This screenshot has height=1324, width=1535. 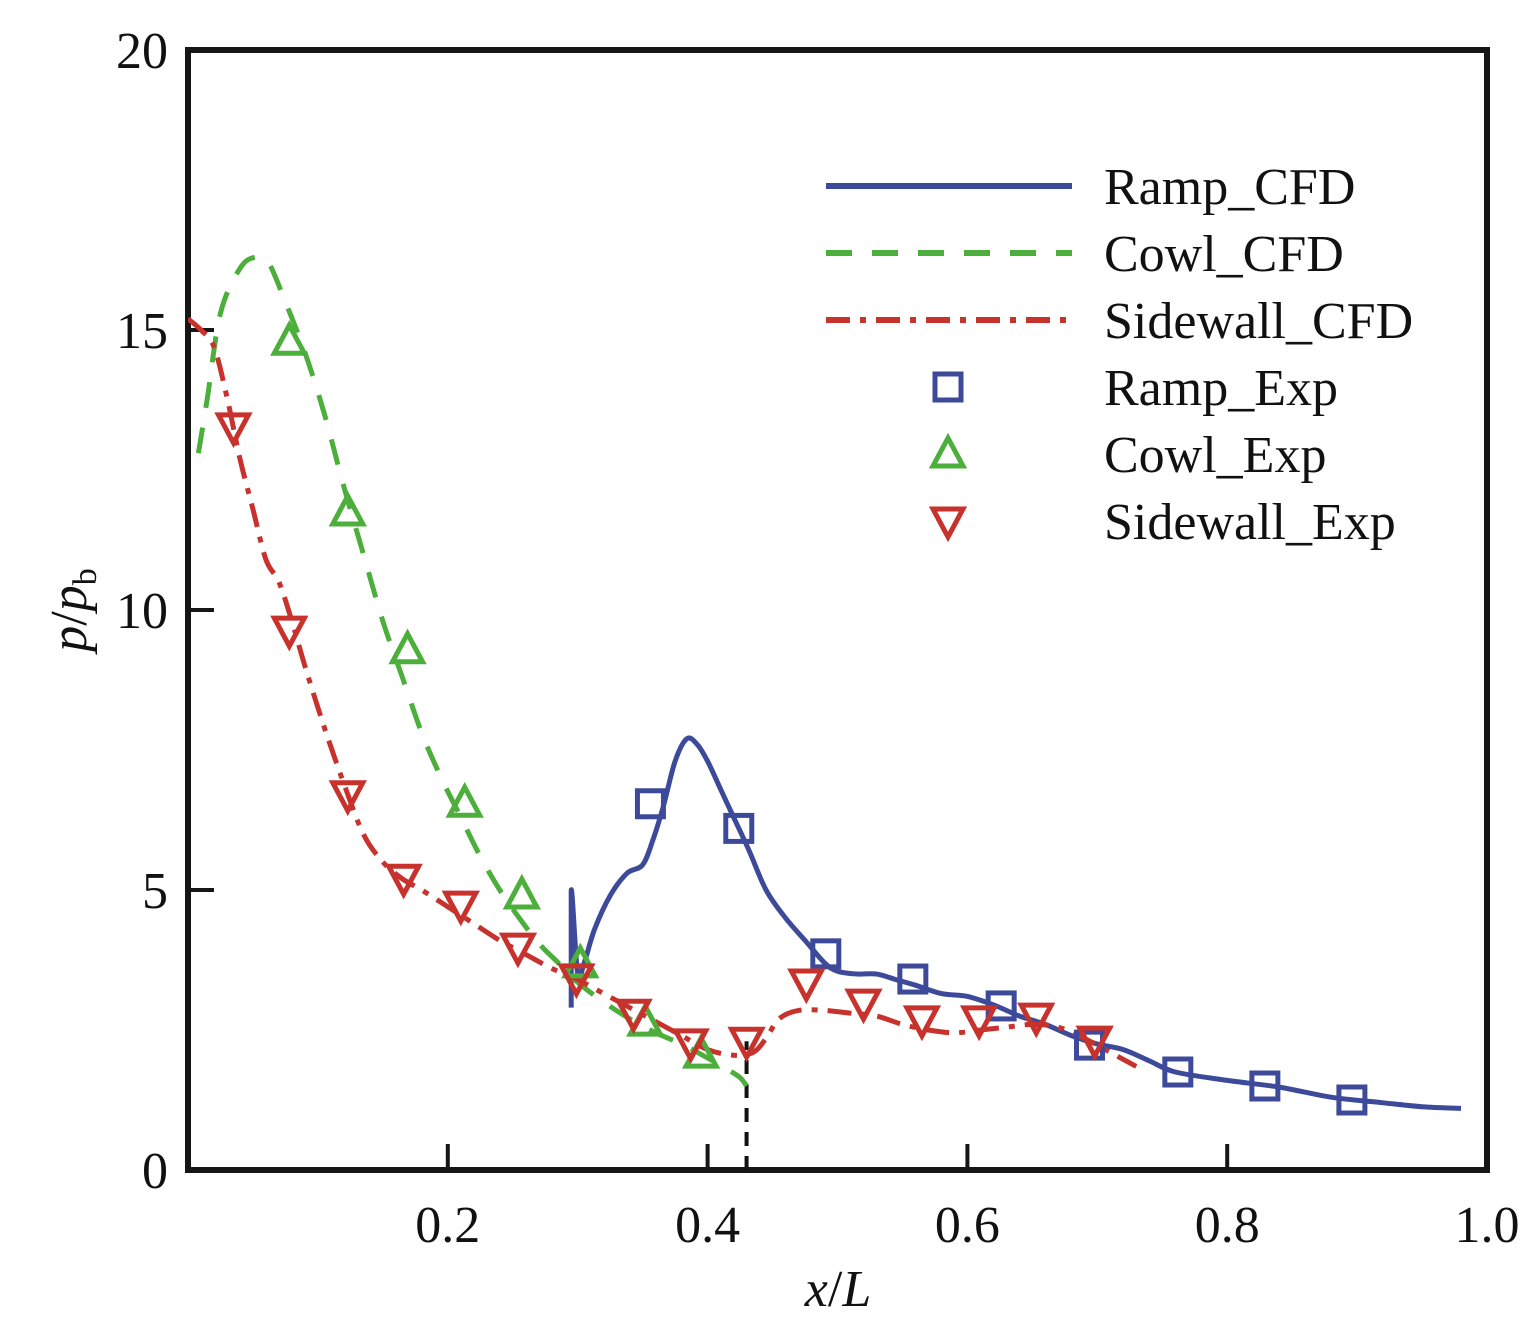 What do you see at coordinates (967, 1225) in the screenshot?
I see `x-tick-label: 0.6` at bounding box center [967, 1225].